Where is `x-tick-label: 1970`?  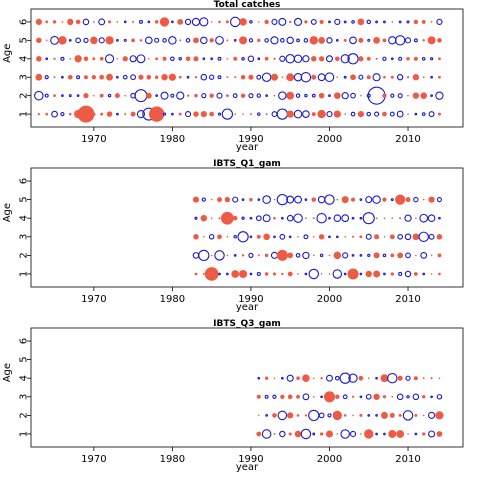 x-tick-label: 1970 is located at coordinates (93, 299).